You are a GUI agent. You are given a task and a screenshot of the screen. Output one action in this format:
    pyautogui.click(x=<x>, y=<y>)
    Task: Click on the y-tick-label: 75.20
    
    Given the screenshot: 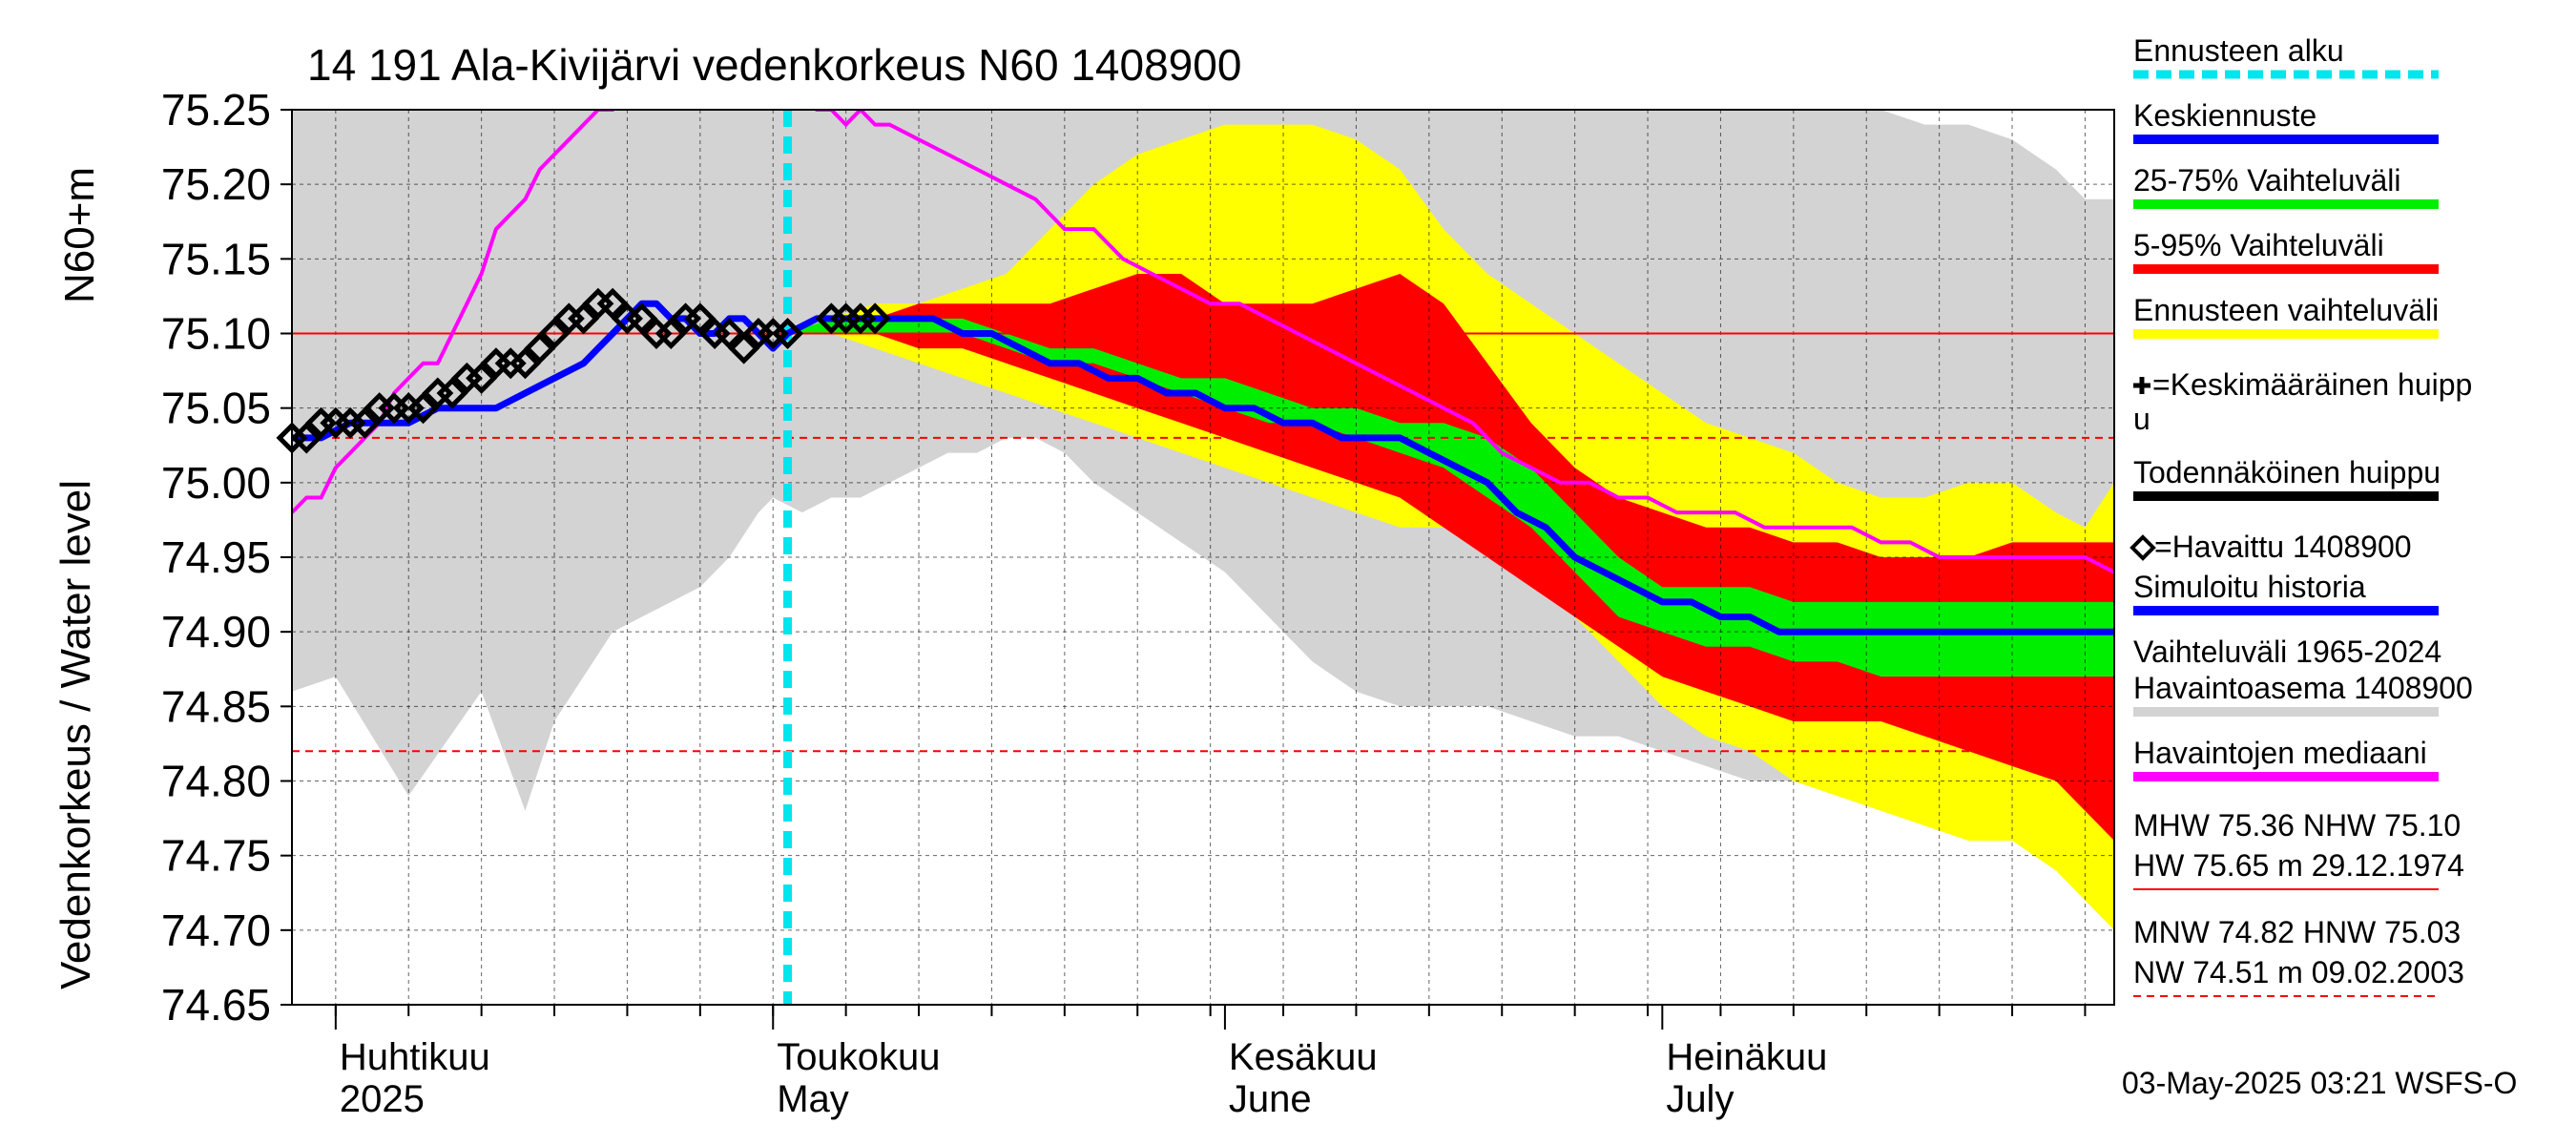 What is the action you would take?
    pyautogui.click(x=216, y=184)
    